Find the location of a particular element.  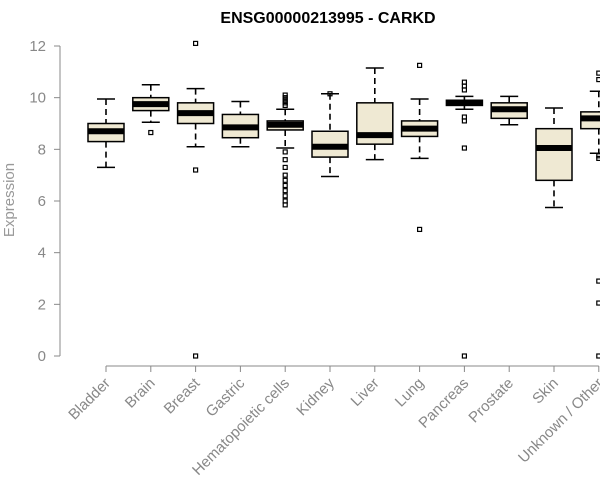

box-iqr is located at coordinates (554, 154).